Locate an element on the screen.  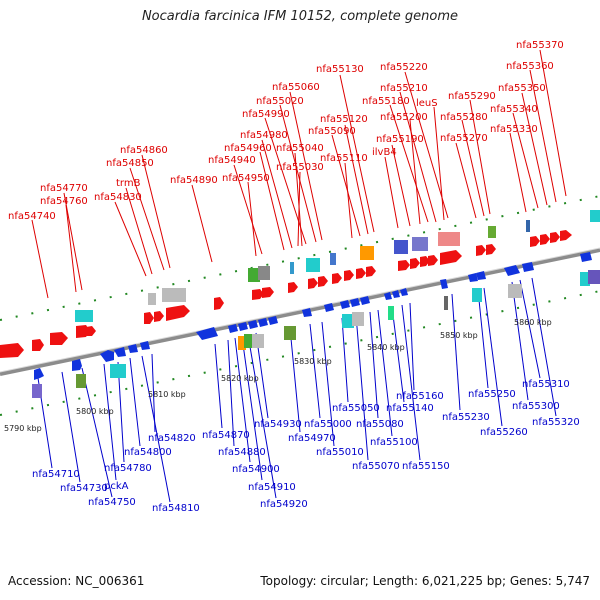
reverse-gene-label: nfa54750 is located at coordinates (112, 502).